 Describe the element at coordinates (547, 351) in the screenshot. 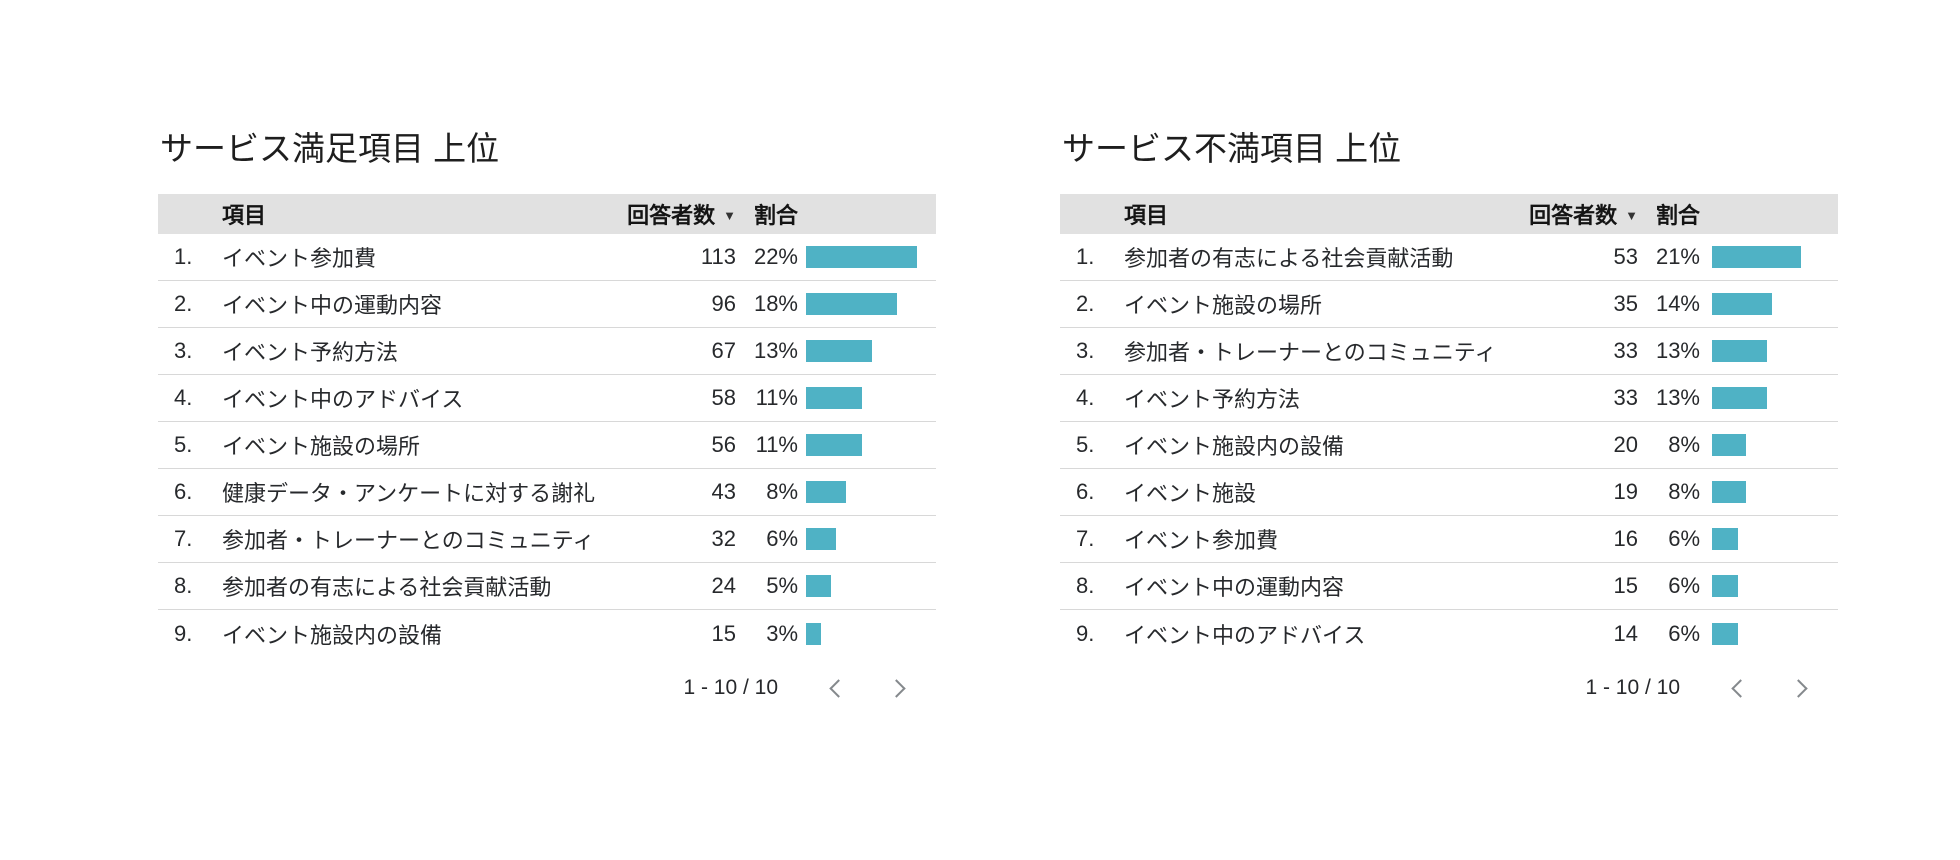

I see `table-row: 3. イベント予約方法 67 13%` at that location.